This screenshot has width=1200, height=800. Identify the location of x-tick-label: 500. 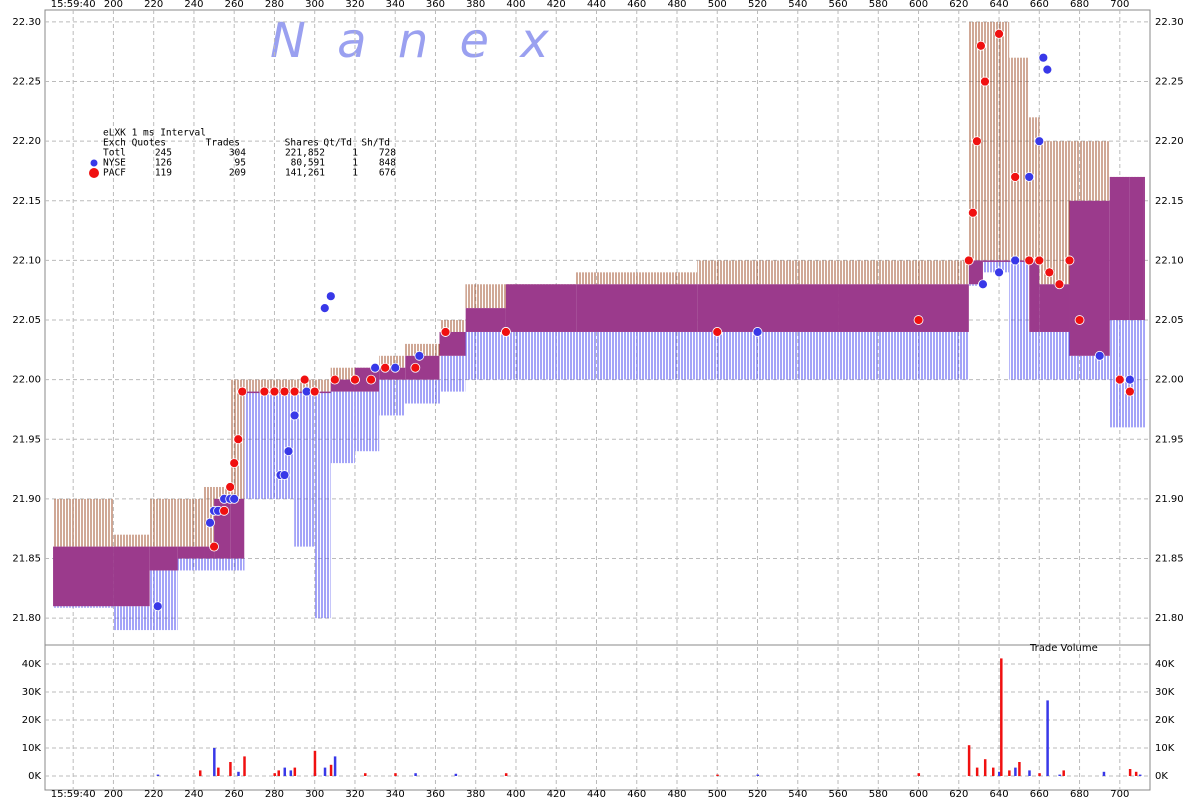
(717, 5).